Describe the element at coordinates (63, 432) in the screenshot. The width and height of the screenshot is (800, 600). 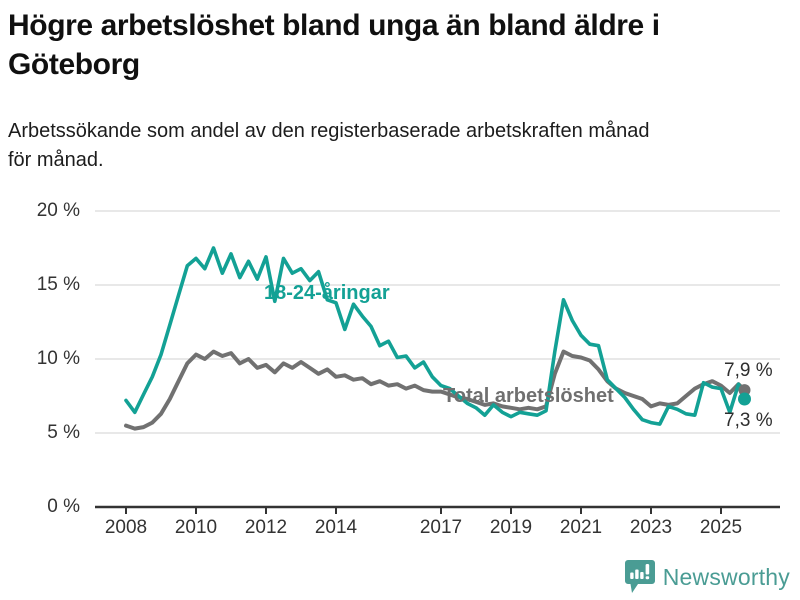
I see `y-axis-tick-label: 5 %` at that location.